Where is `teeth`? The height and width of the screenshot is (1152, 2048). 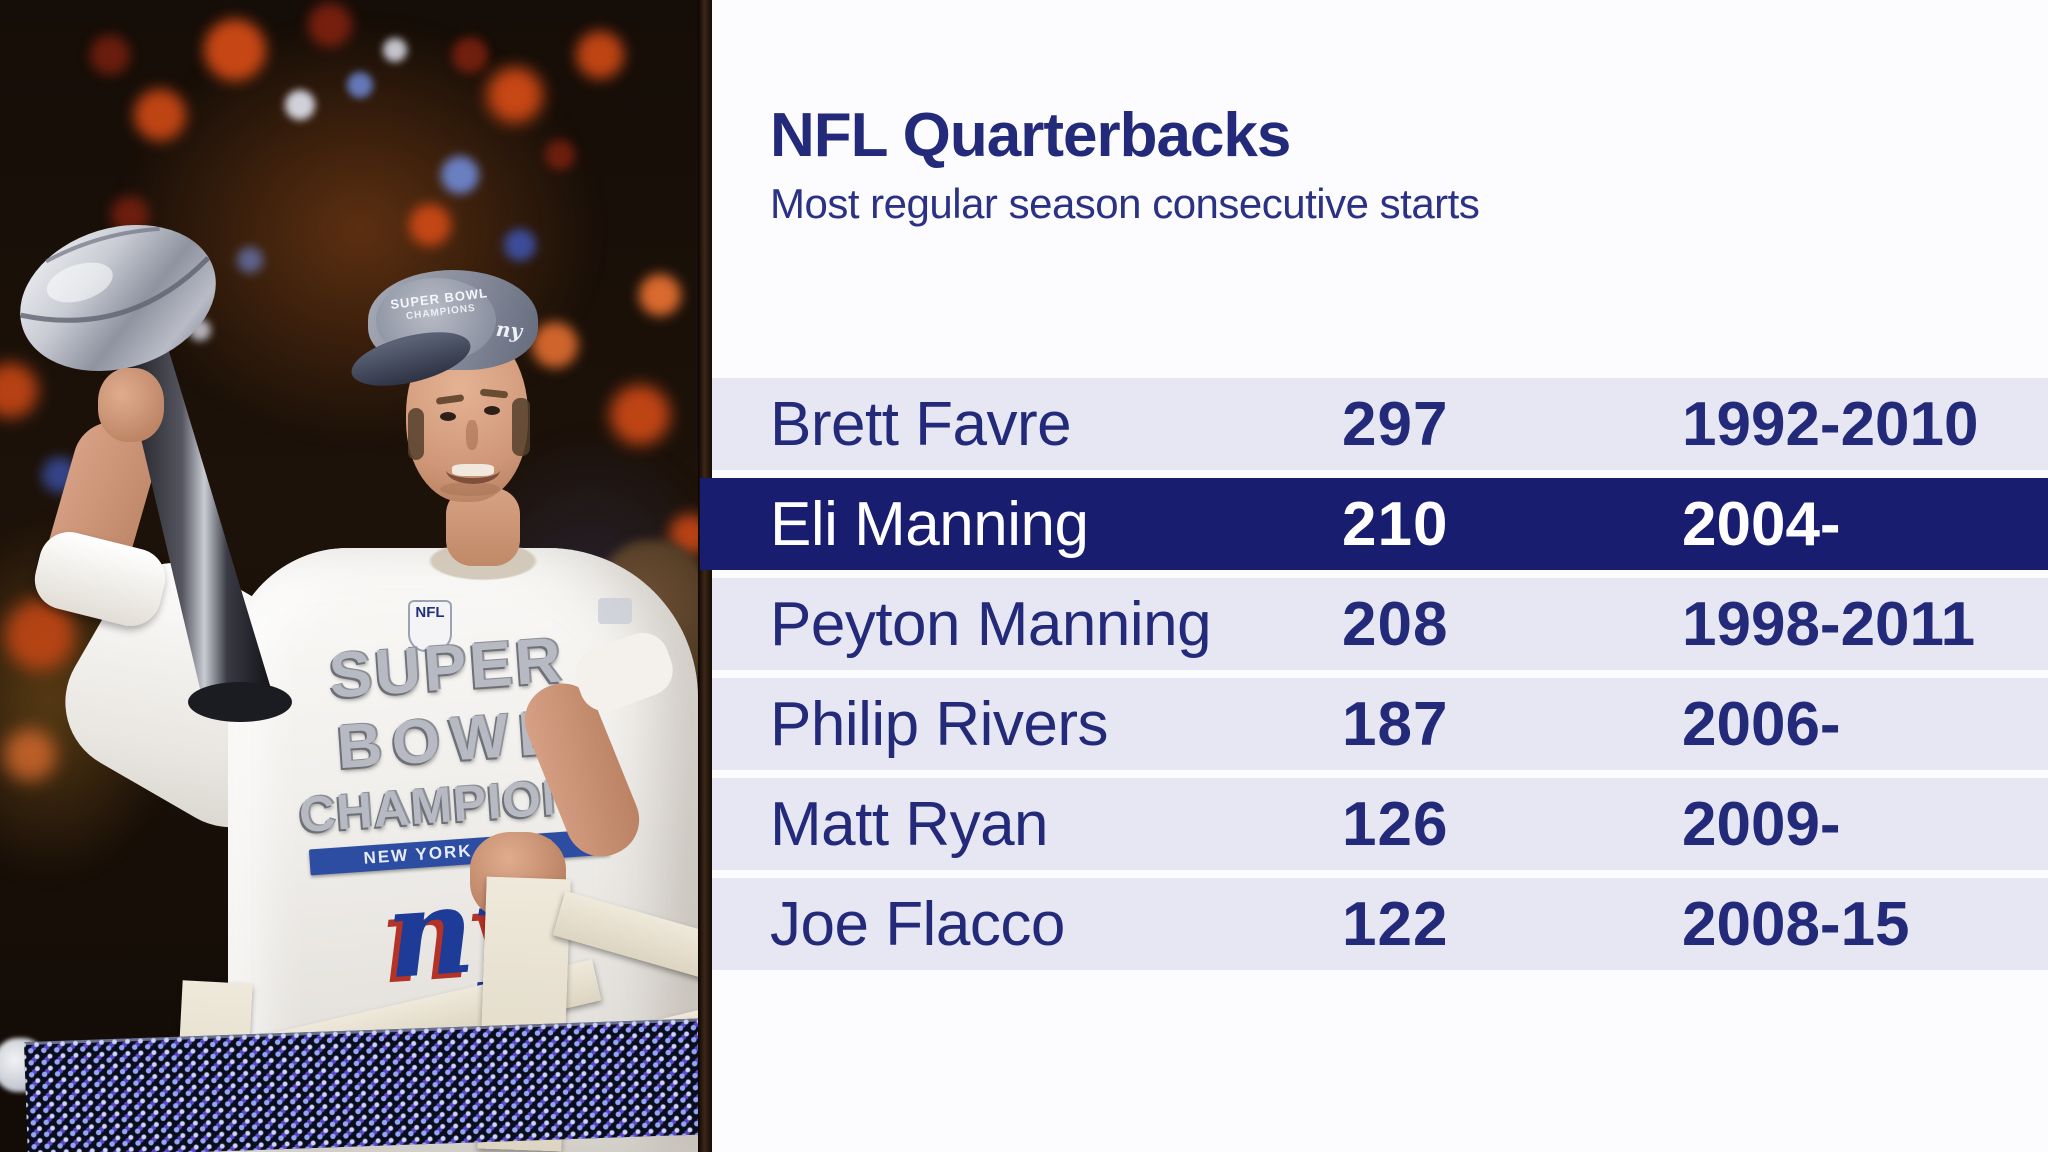 teeth is located at coordinates (473, 470).